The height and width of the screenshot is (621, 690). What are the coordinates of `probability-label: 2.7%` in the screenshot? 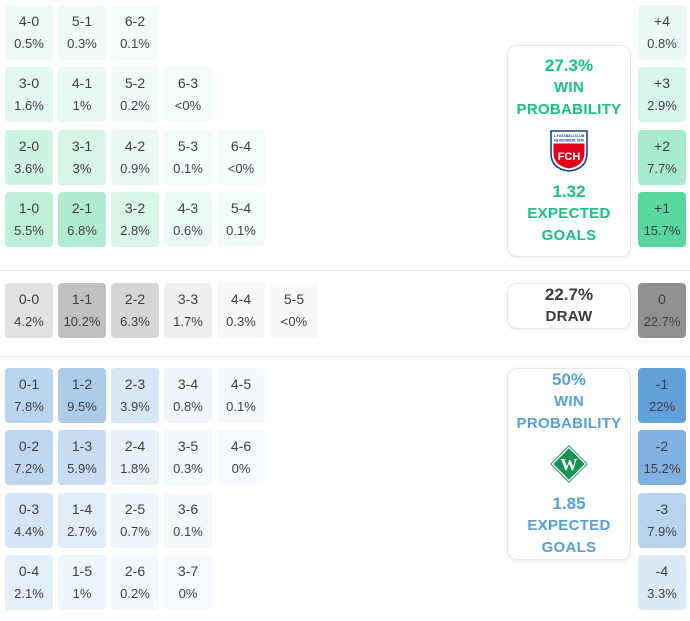 It's located at (82, 532).